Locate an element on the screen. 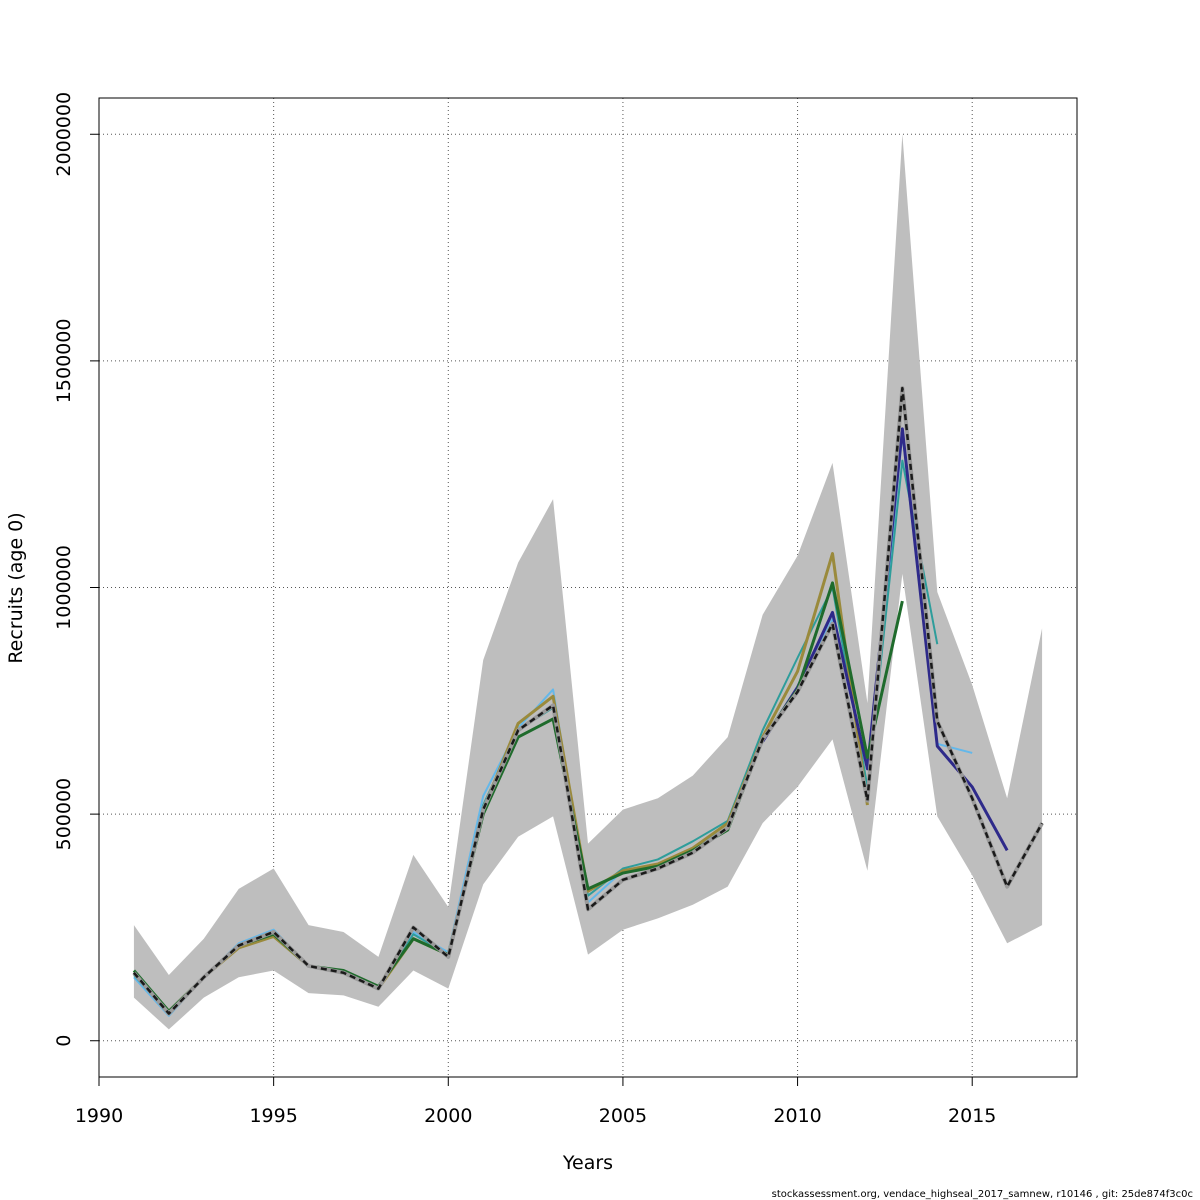 This screenshot has height=1200, width=1200. y-tick-label: 1000000 is located at coordinates (64, 587).